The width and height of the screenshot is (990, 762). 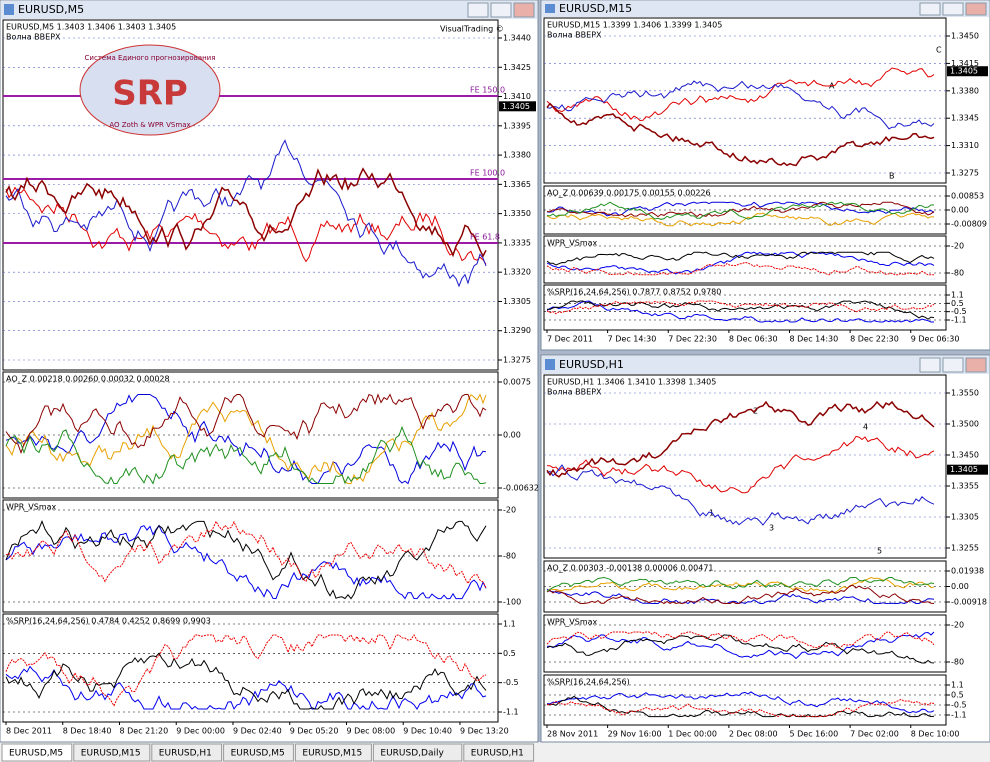 What do you see at coordinates (965, 486) in the screenshot?
I see `axis-label: 1.3355` at bounding box center [965, 486].